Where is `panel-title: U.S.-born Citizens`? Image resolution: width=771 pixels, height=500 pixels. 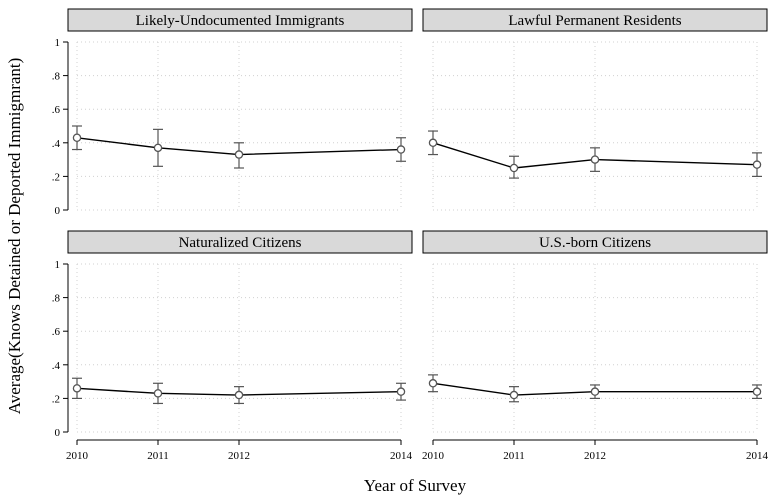
panel-title: U.S.-born Citizens is located at coordinates (595, 243).